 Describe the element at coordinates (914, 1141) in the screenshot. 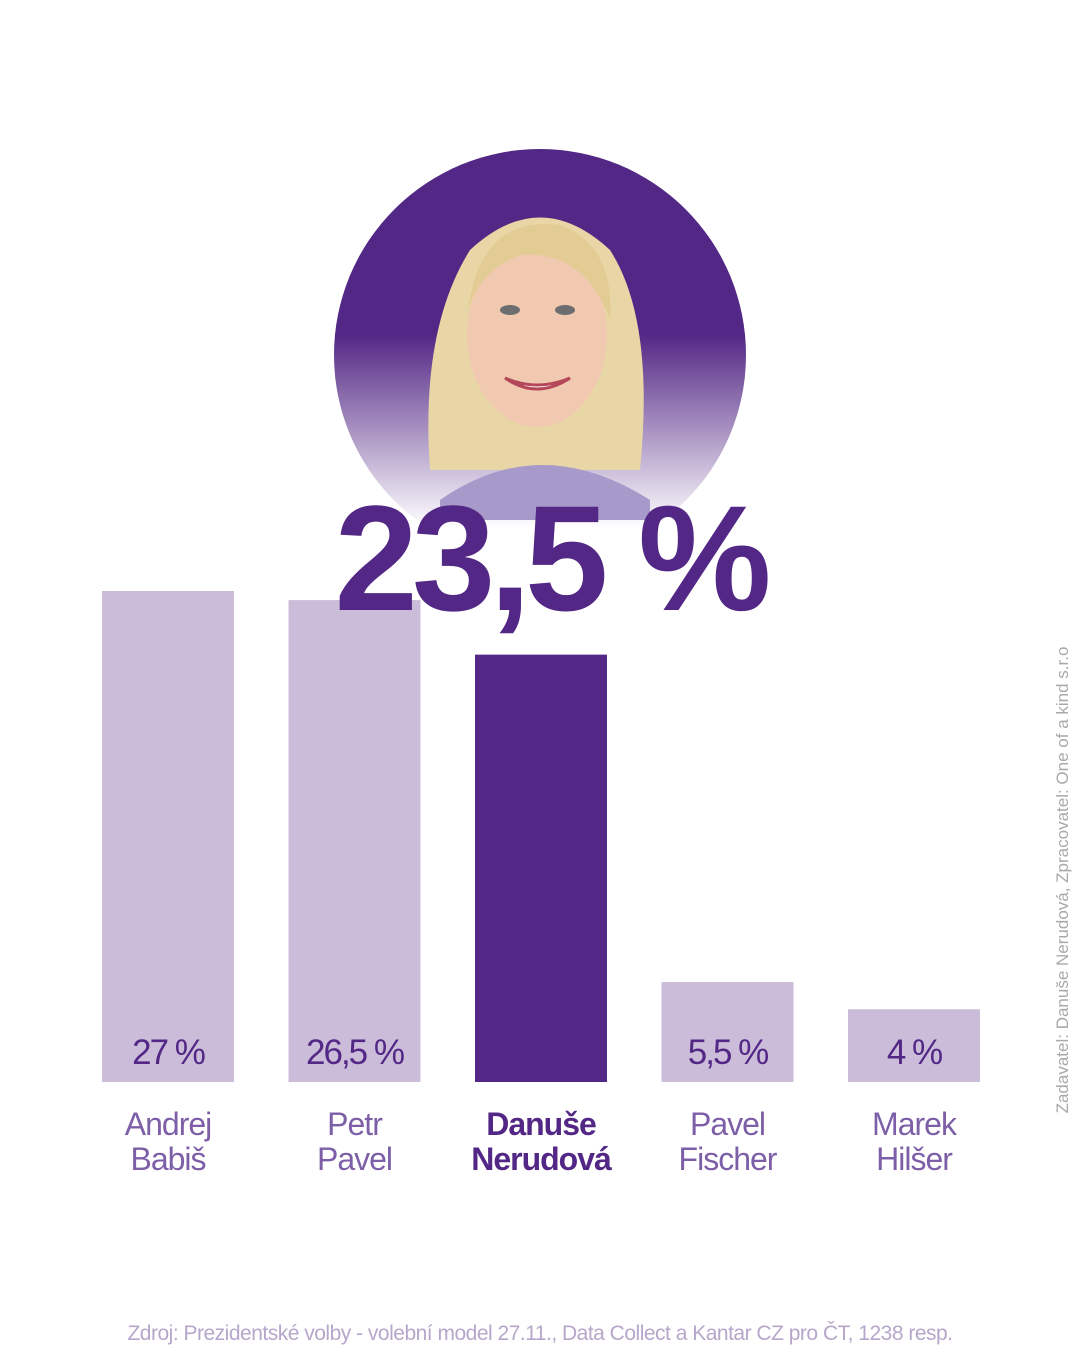

I see `category-label: Marek Hilšer` at that location.